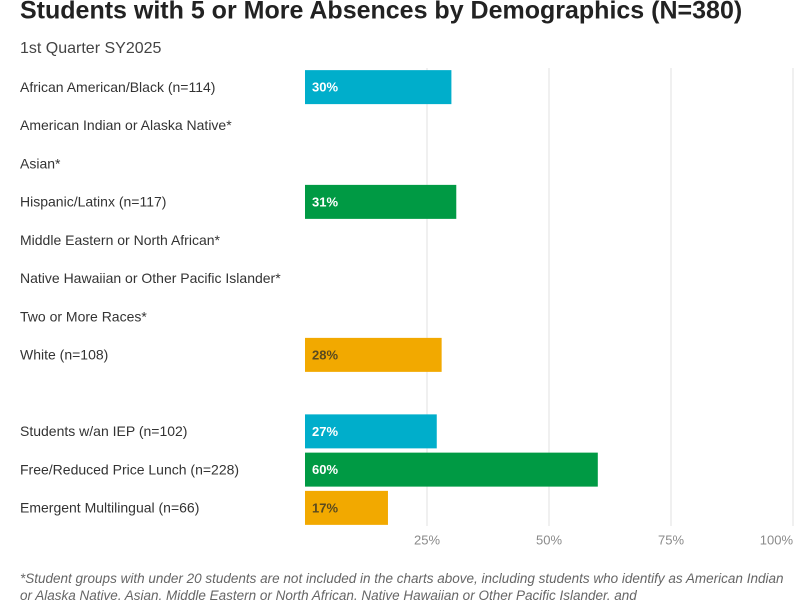 Image resolution: width=800 pixels, height=600 pixels. Describe the element at coordinates (93, 202) in the screenshot. I see `y-tick-label: Hispanic/Latinx (n=117)` at that location.